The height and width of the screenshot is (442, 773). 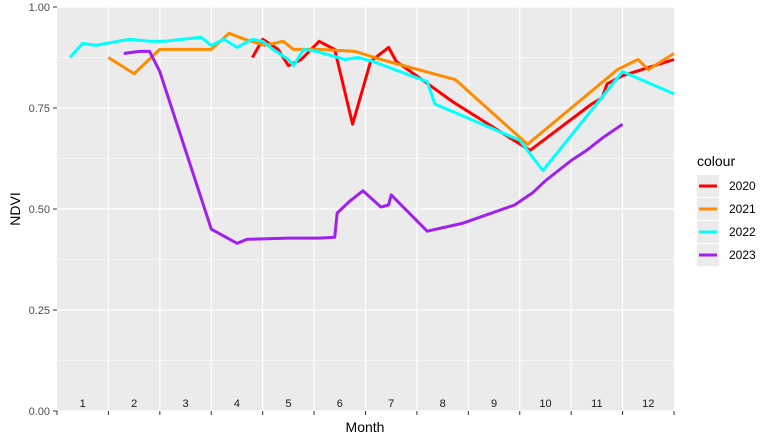 What do you see at coordinates (716, 161) in the screenshot?
I see `legend-title: colour` at bounding box center [716, 161].